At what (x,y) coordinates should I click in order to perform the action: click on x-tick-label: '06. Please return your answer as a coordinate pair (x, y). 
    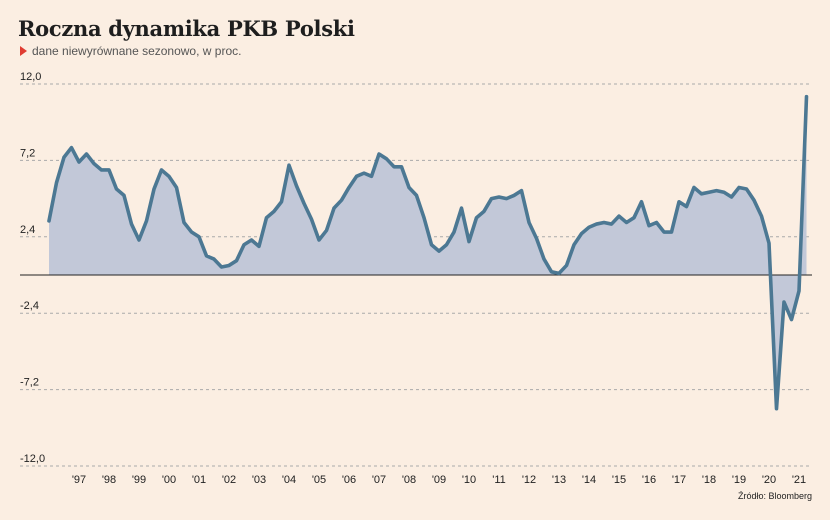
    Looking at the image, I should click on (349, 480).